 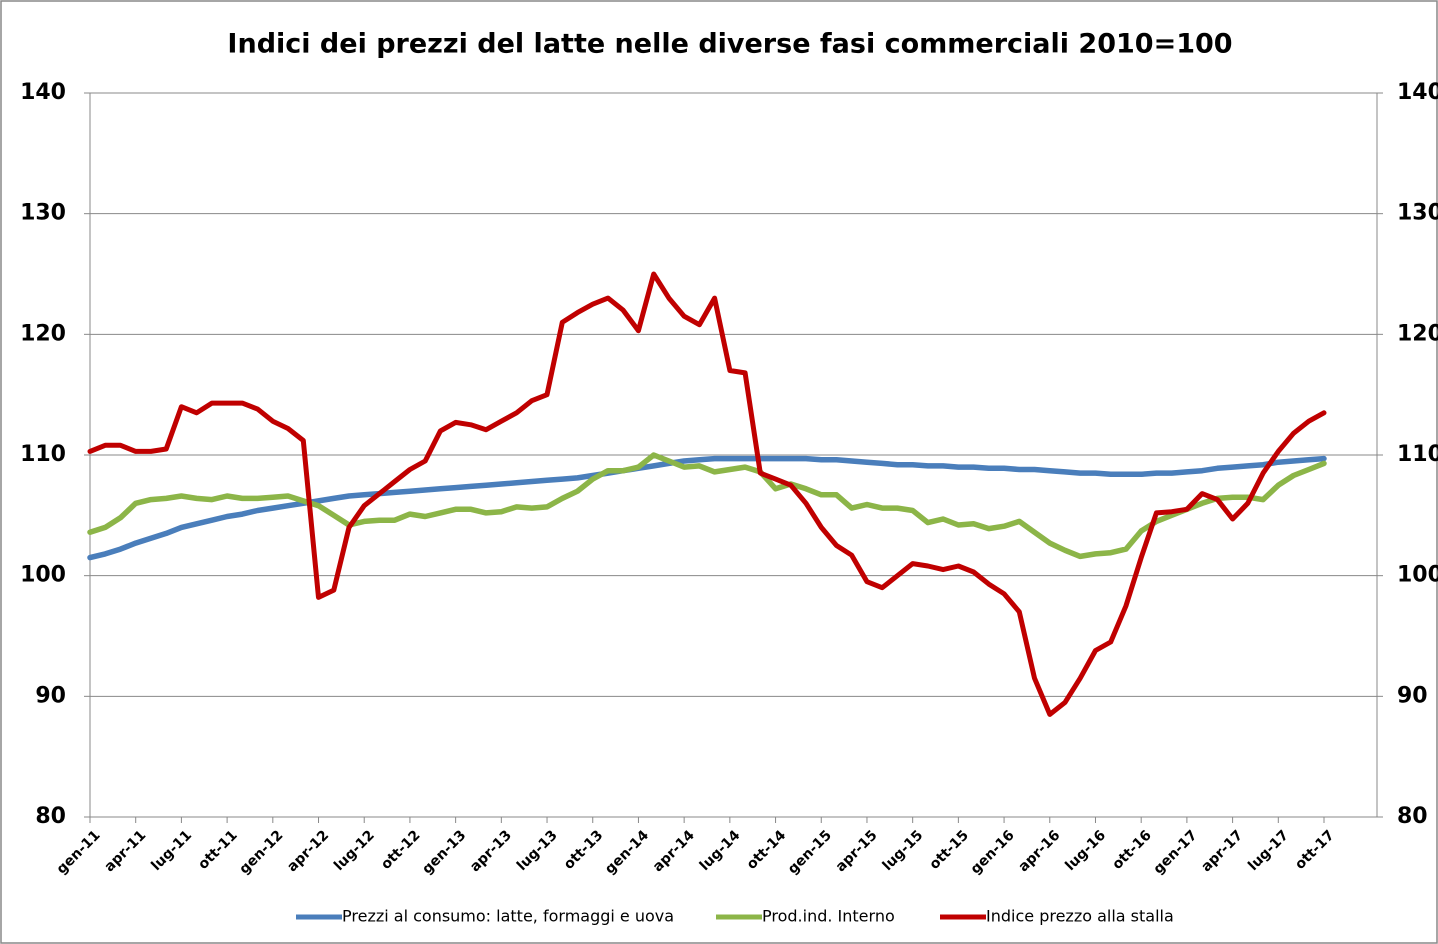 I want to click on legend-label: Prod.ind. Interno, so click(x=828, y=916).